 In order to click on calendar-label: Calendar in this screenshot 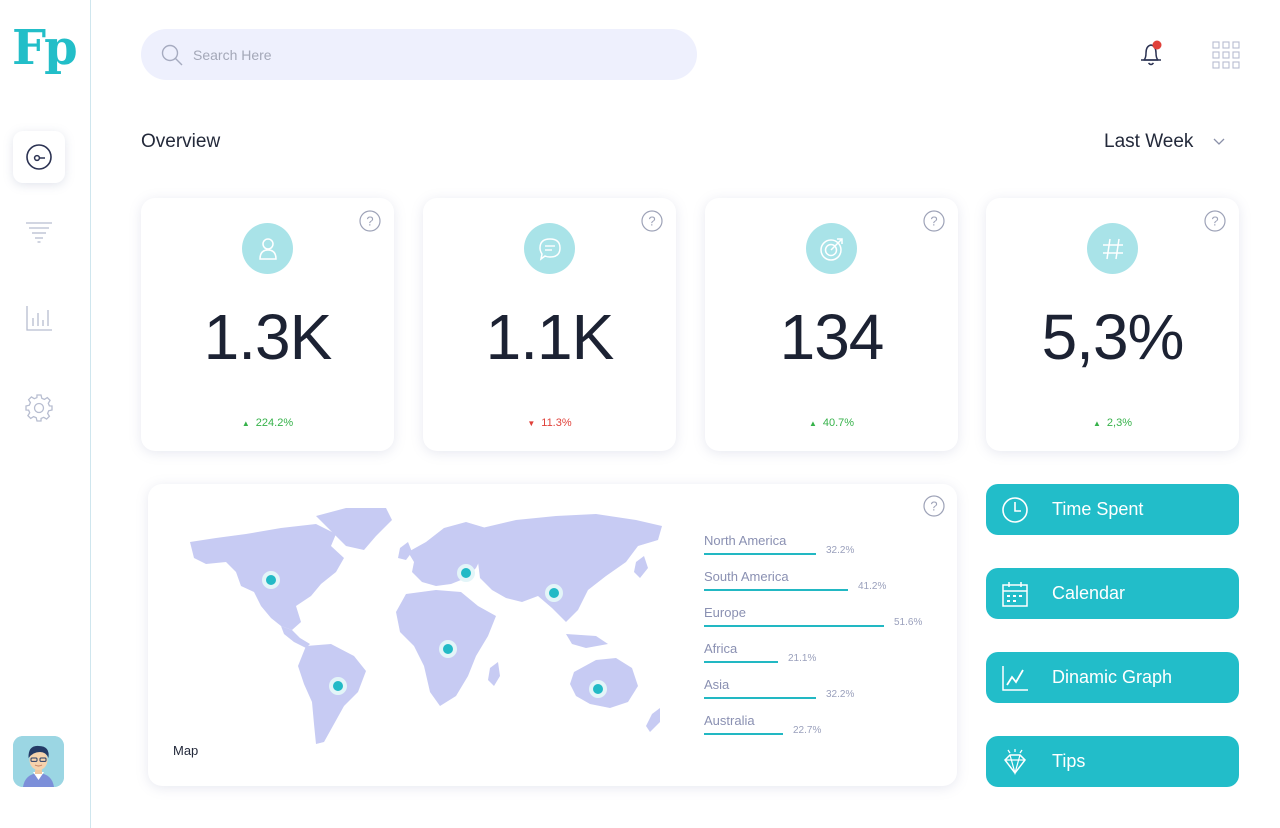, I will do `click(1089, 593)`.